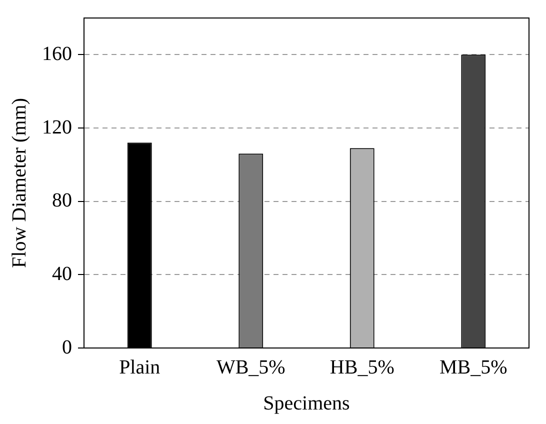 The image size is (546, 424). I want to click on x-tick-label: MB_5%, so click(473, 367).